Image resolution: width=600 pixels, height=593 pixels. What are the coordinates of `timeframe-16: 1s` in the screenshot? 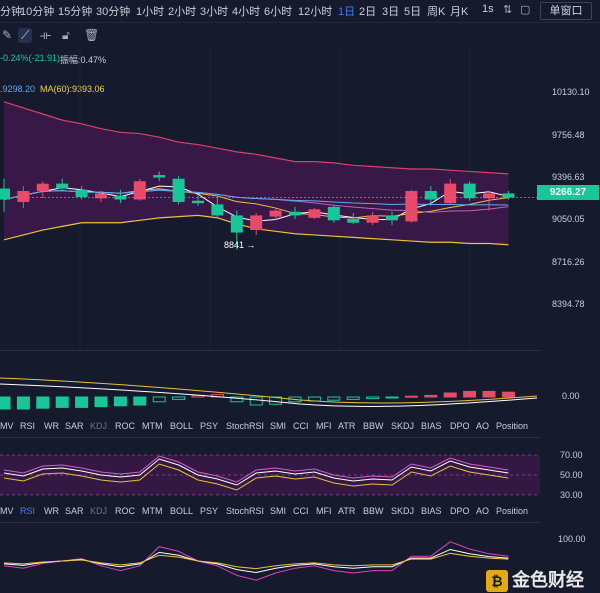 It's located at (488, 9).